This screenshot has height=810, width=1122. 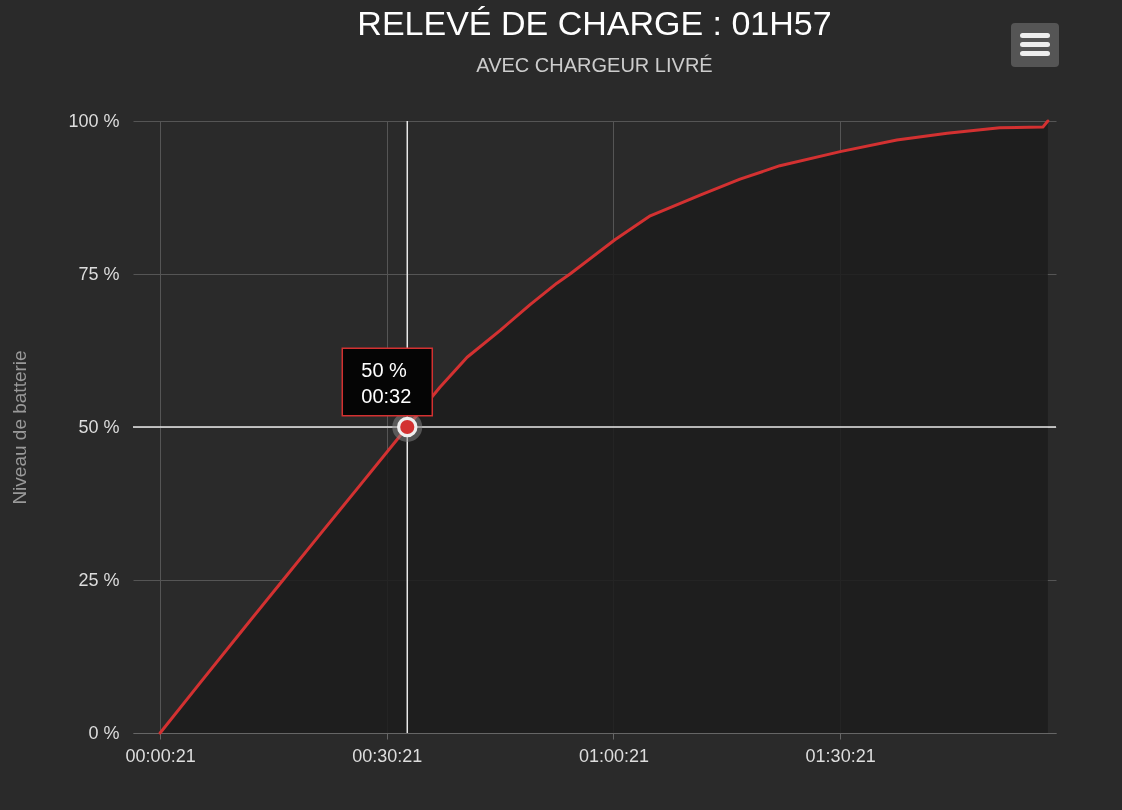 What do you see at coordinates (99, 273) in the screenshot?
I see `y-tick-label: 75 %` at bounding box center [99, 273].